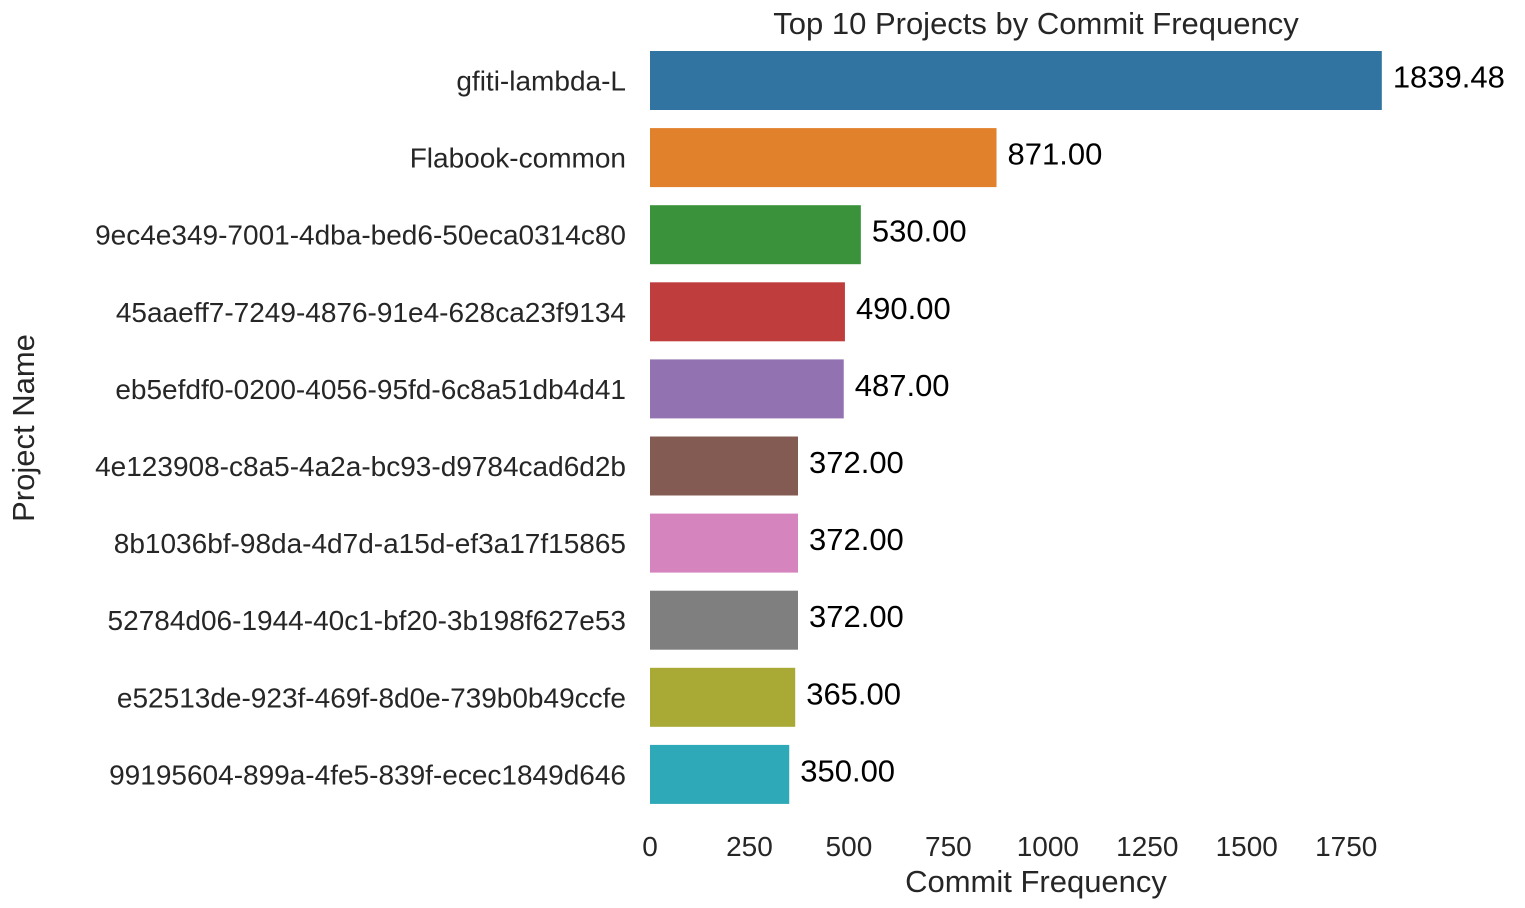 The image size is (1525, 908). I want to click on y-tick-label: 9ec4e349-7001-4dba-bed6-50eca0314c80, so click(360, 235).